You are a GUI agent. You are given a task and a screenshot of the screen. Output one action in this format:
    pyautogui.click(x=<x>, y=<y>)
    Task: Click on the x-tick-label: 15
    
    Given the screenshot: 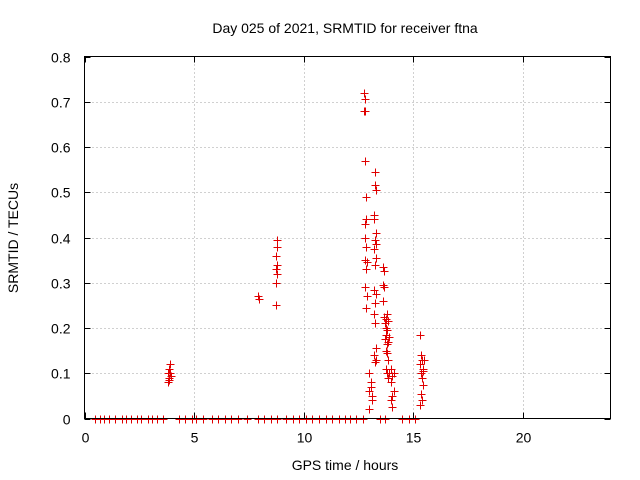 What is the action you would take?
    pyautogui.click(x=414, y=438)
    